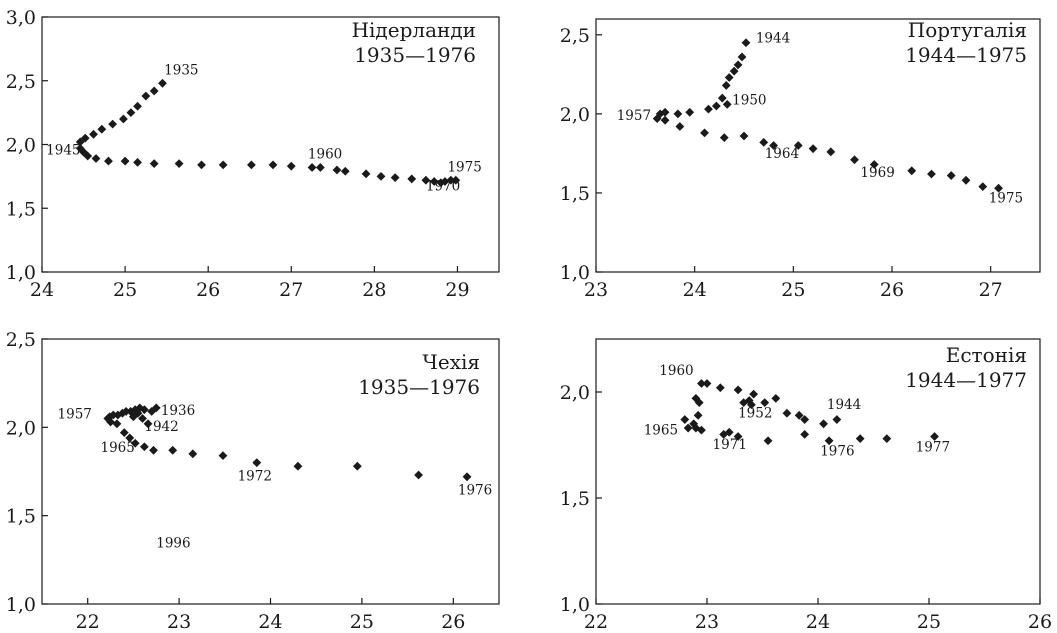 This screenshot has width=1057, height=633. What do you see at coordinates (255, 476) in the screenshot?
I see `year-label: 1972` at bounding box center [255, 476].